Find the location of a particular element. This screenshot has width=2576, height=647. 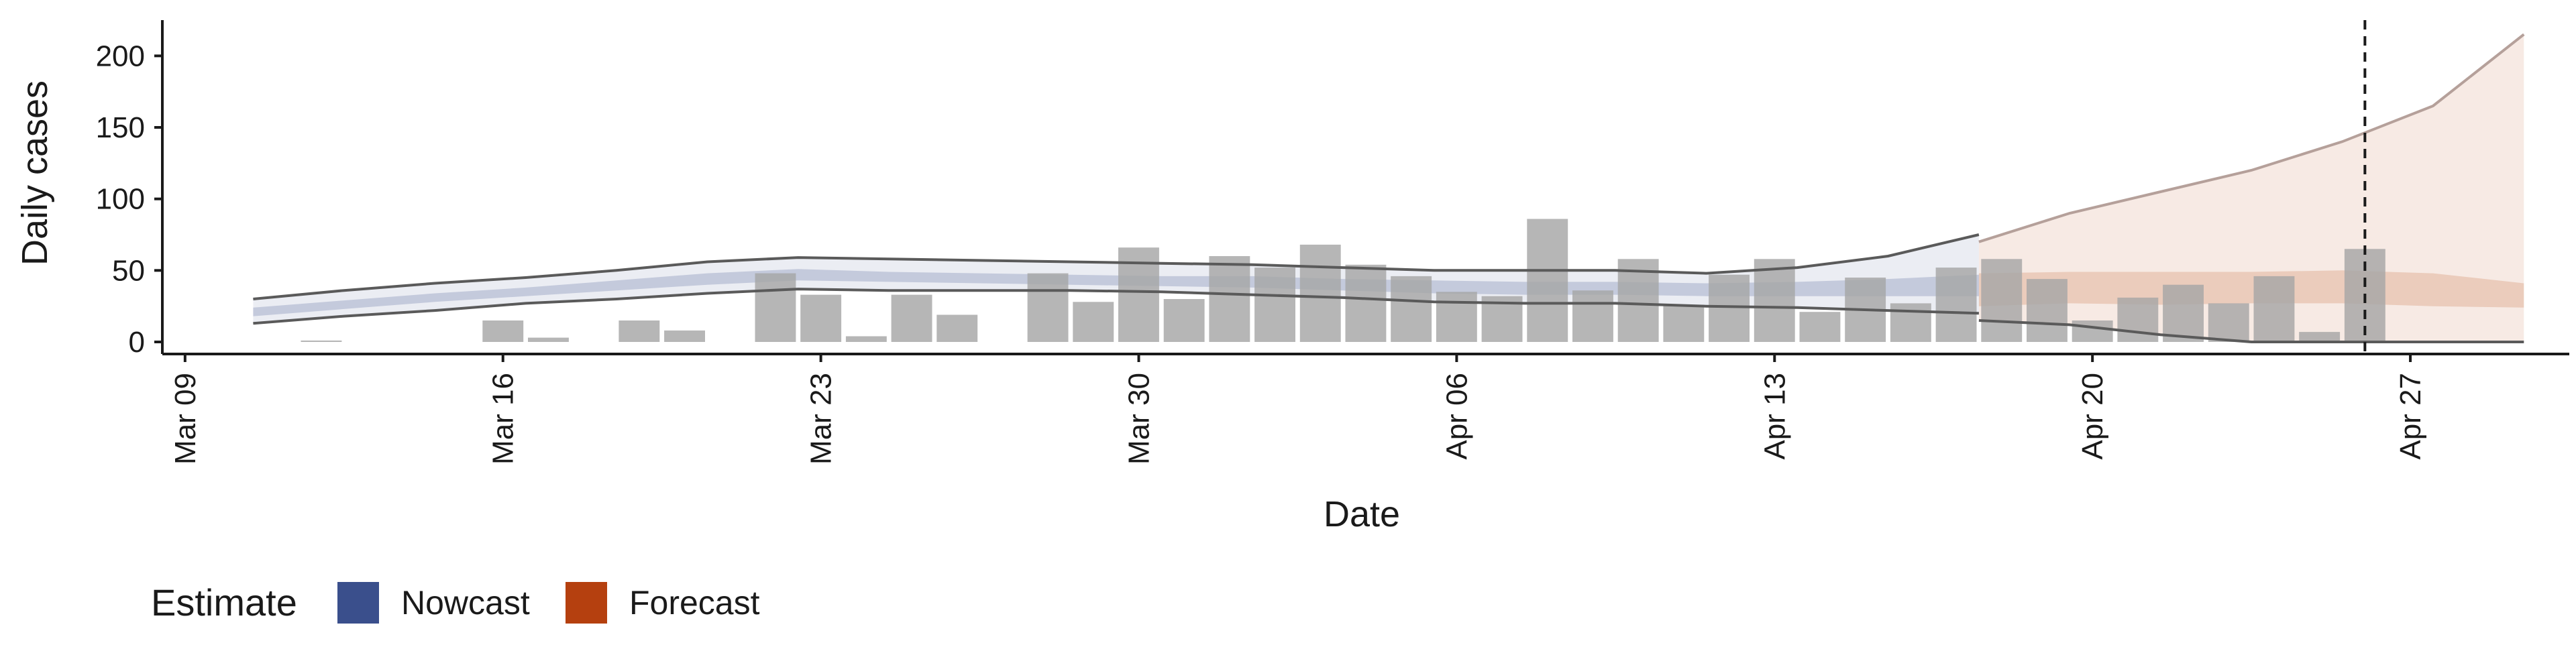

forecast-upper-line is located at coordinates (2251, 138).